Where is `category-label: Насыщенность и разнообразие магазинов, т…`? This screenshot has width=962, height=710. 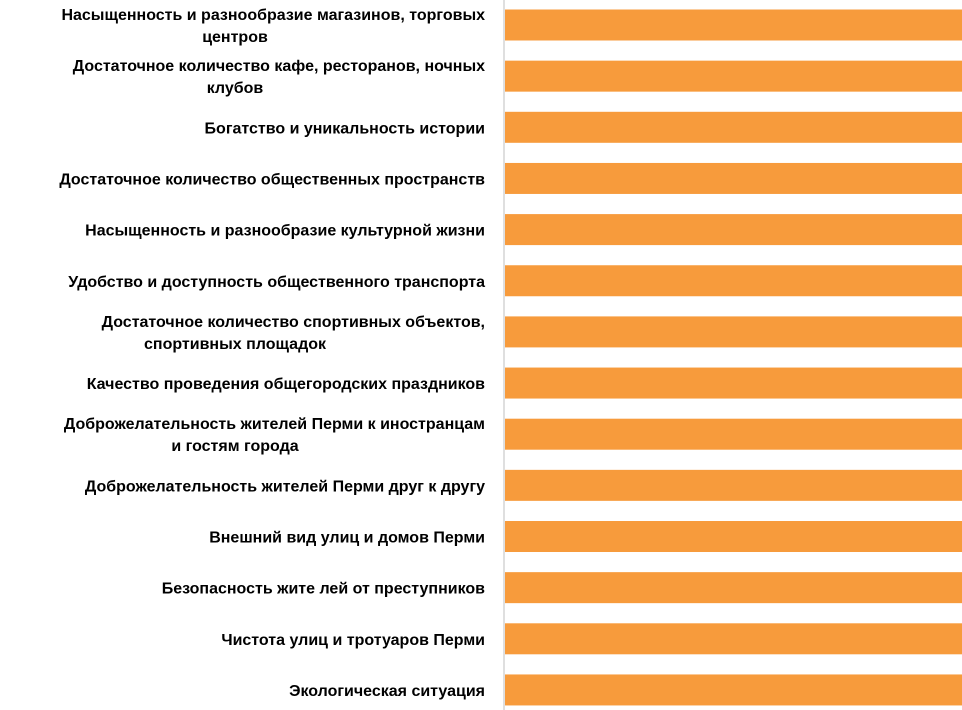 category-label: Насыщенность и разнообразие магазинов, т… is located at coordinates (273, 26).